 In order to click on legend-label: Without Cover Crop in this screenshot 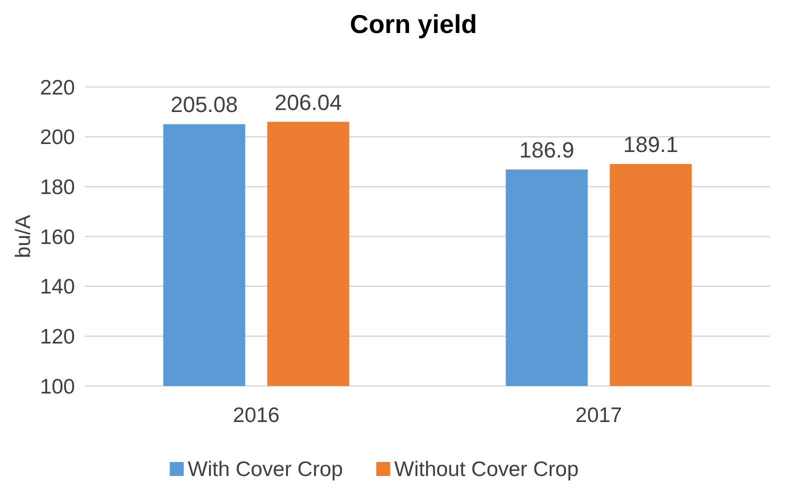, I will do `click(486, 469)`.